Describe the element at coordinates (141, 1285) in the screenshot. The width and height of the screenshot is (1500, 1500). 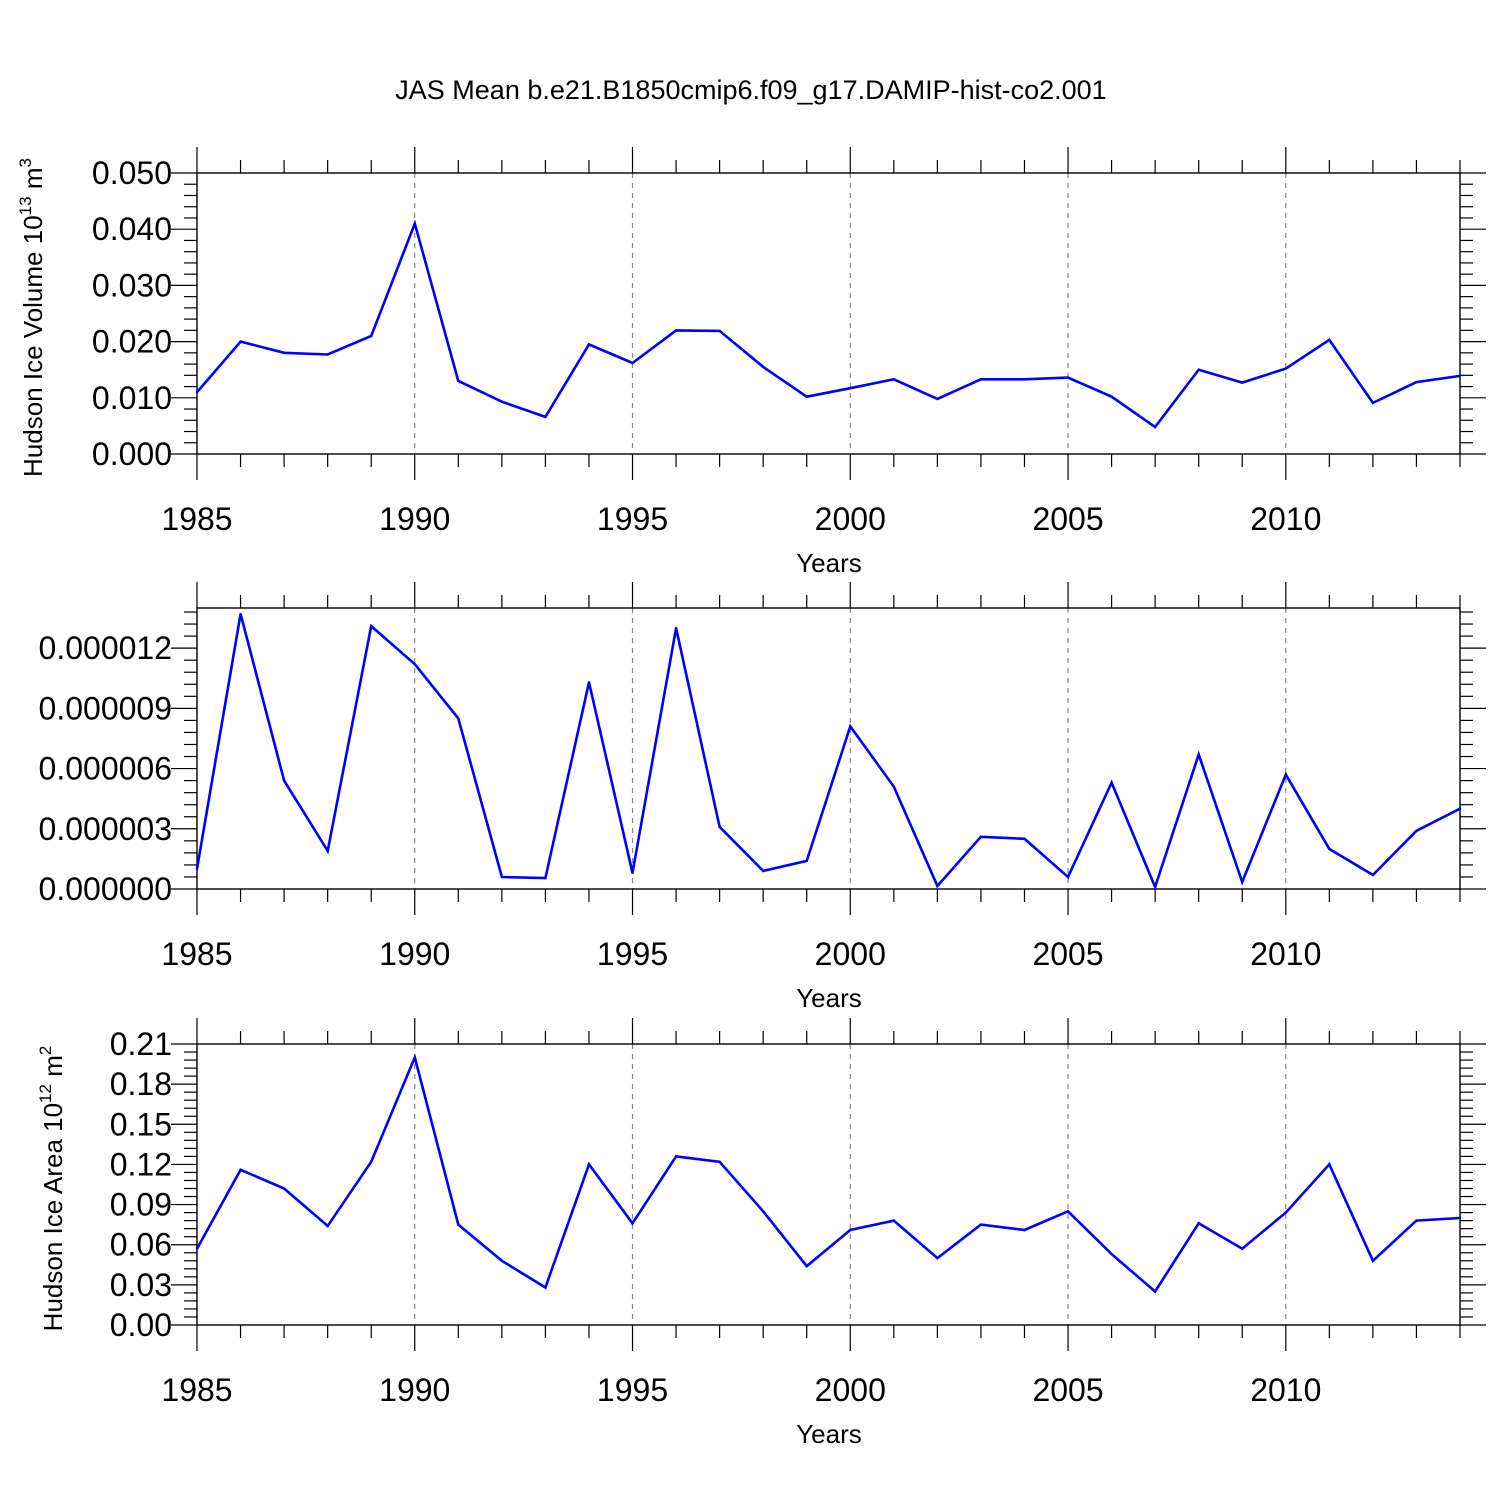
I see `y-tick-label: 0.03` at that location.